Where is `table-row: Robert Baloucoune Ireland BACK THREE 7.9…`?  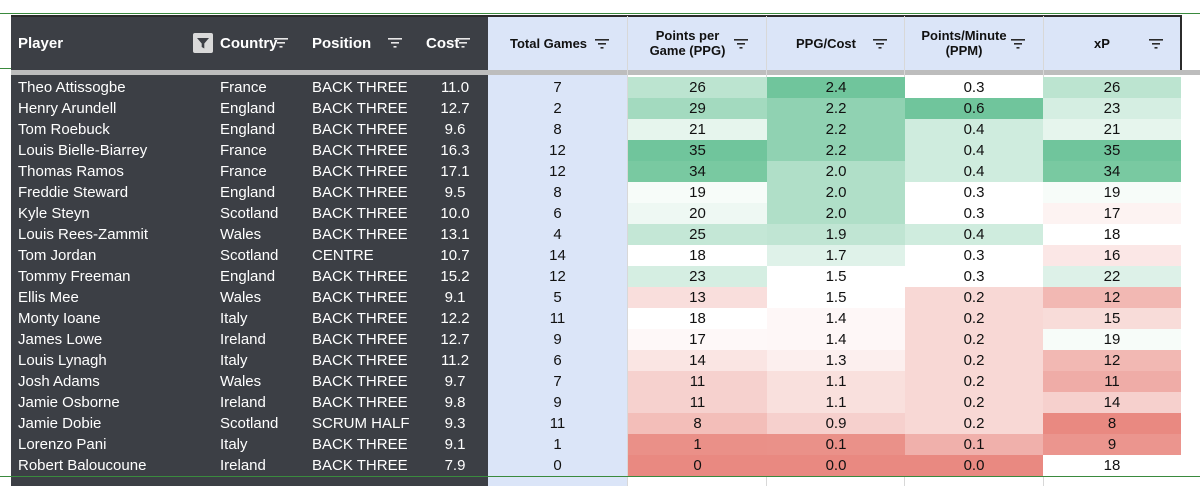
table-row: Robert Baloucoune Ireland BACK THREE 7.9… is located at coordinates (596, 465).